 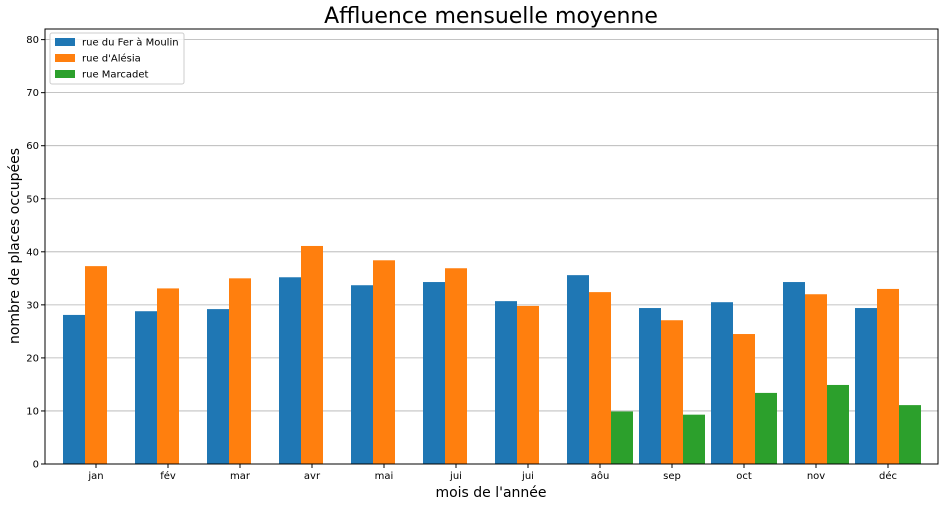 I want to click on x-tick-label: mai, so click(x=384, y=476).